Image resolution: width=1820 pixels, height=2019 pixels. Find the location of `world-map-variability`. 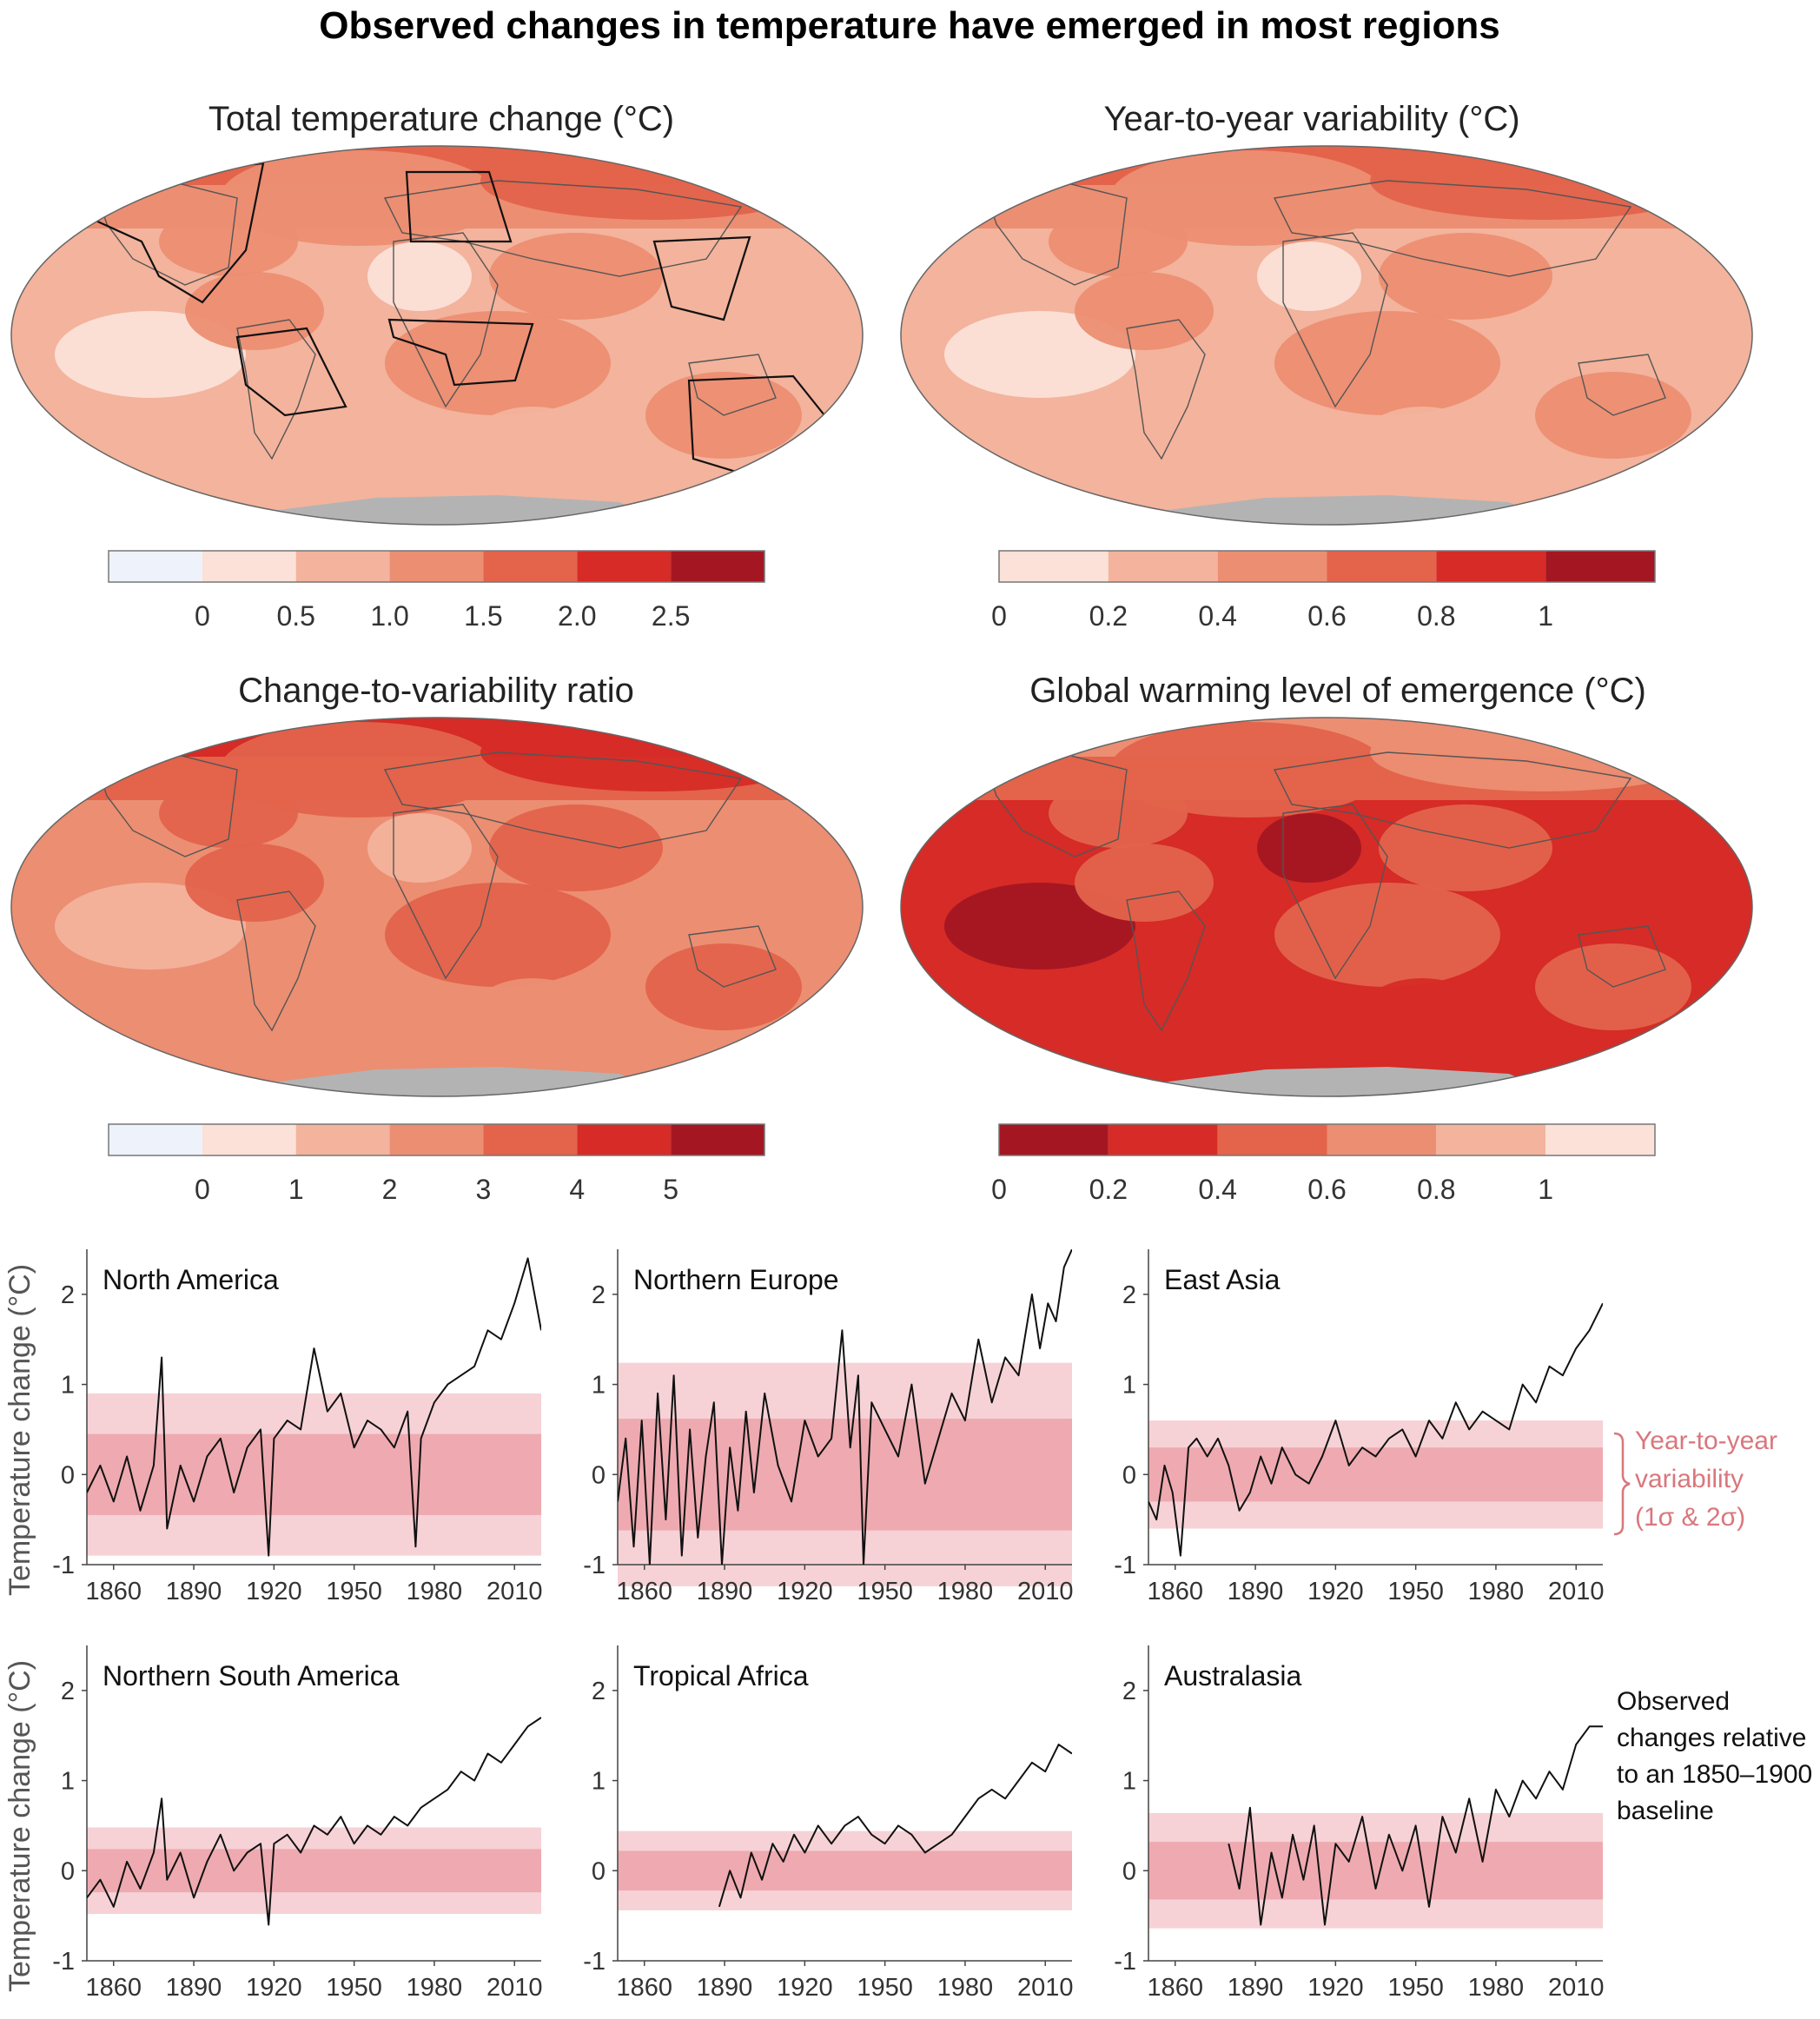

world-map-variability is located at coordinates (1326, 335).